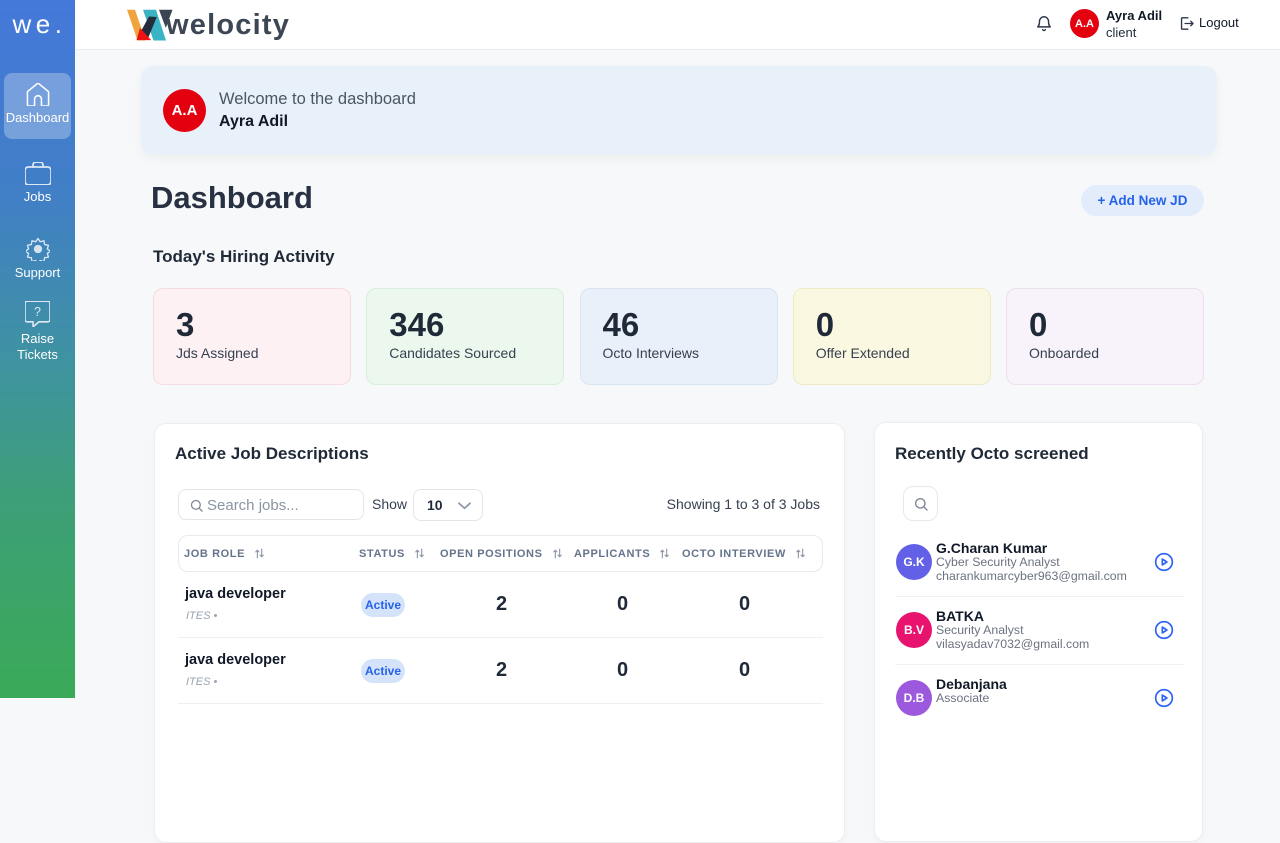  I want to click on svg-text: welocity, so click(227, 25).